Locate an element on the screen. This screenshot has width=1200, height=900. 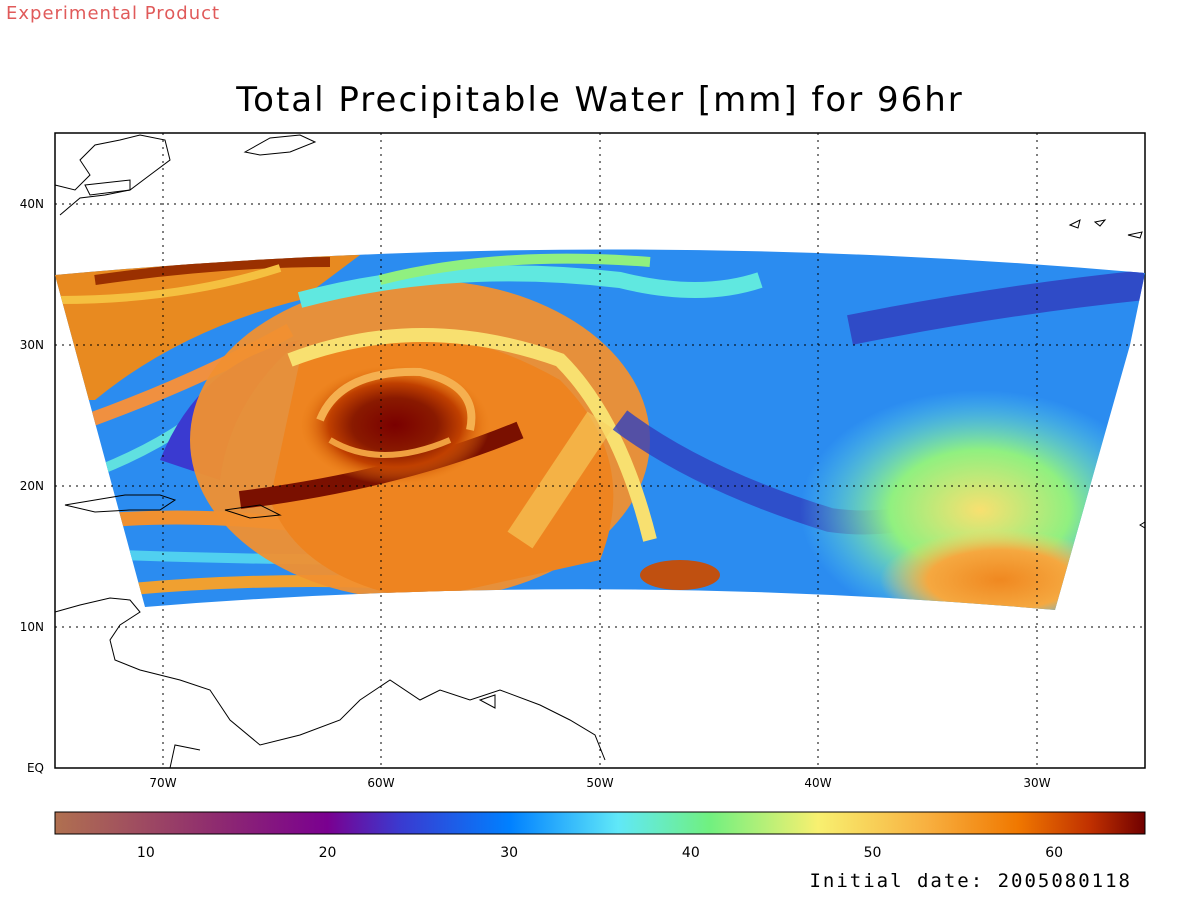
x-tick-label: 30W is located at coordinates (1036, 783).